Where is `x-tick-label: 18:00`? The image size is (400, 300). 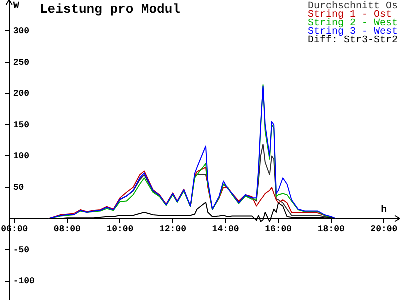
x-tick-label: 18:00 is located at coordinates (331, 229).